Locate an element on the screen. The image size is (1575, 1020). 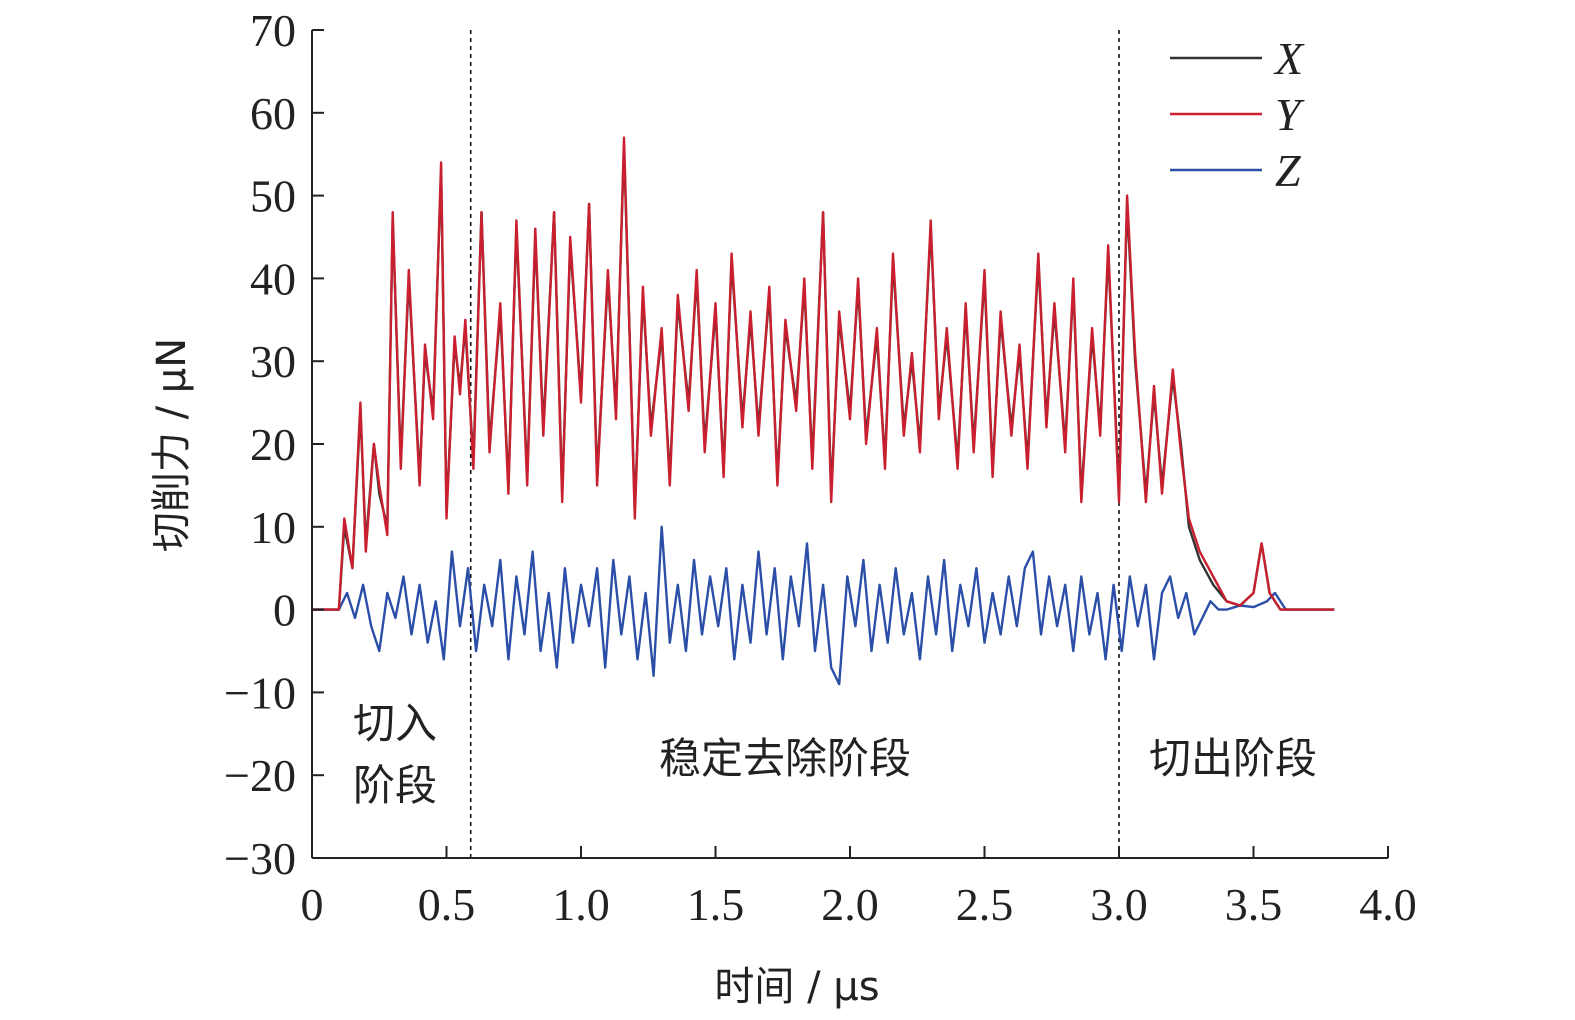
x-axis-title: 时间 / μs is located at coordinates (796, 987).